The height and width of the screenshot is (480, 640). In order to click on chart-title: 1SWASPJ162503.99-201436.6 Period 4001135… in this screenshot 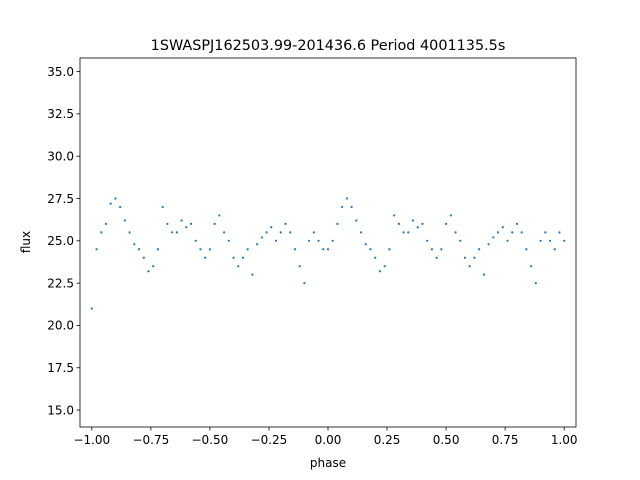, I will do `click(328, 46)`.